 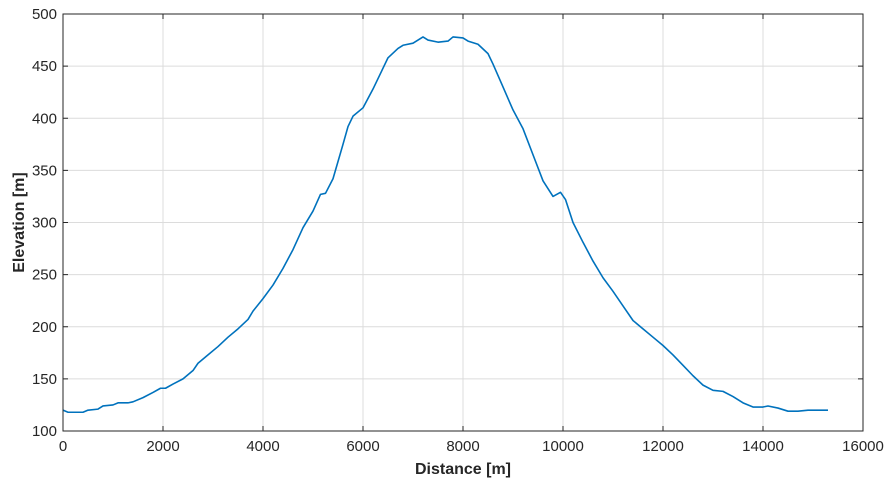 I want to click on y-axis-title: Elevation [m], so click(x=19, y=222).